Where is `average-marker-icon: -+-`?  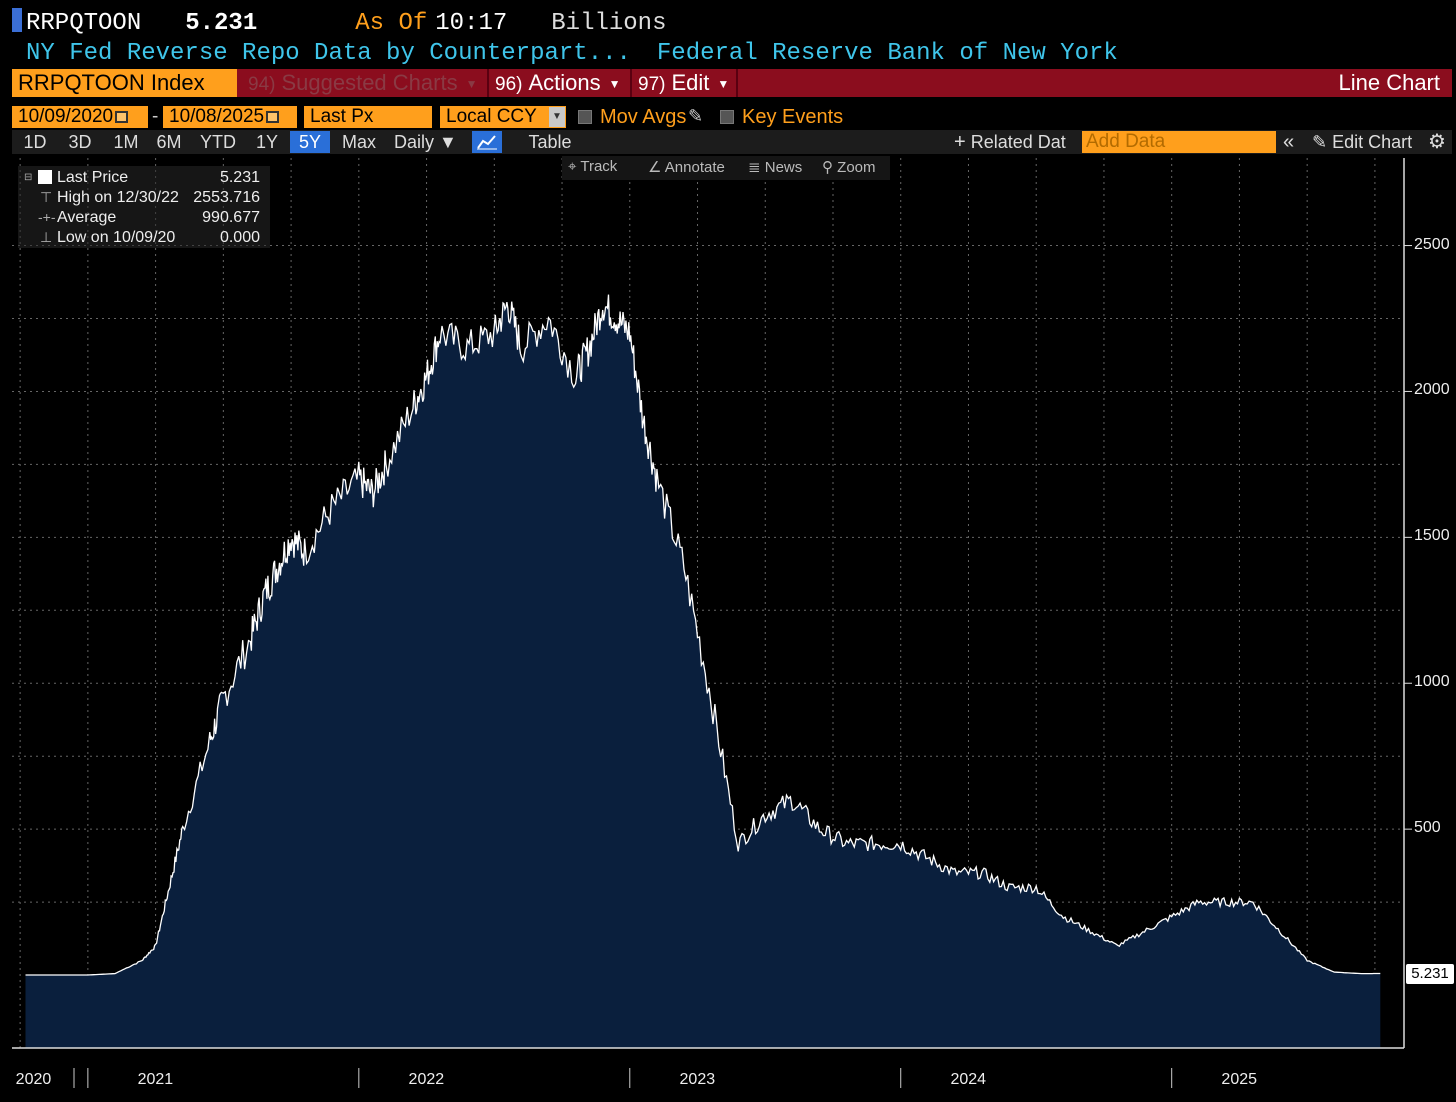
average-marker-icon: -+- is located at coordinates (47, 217).